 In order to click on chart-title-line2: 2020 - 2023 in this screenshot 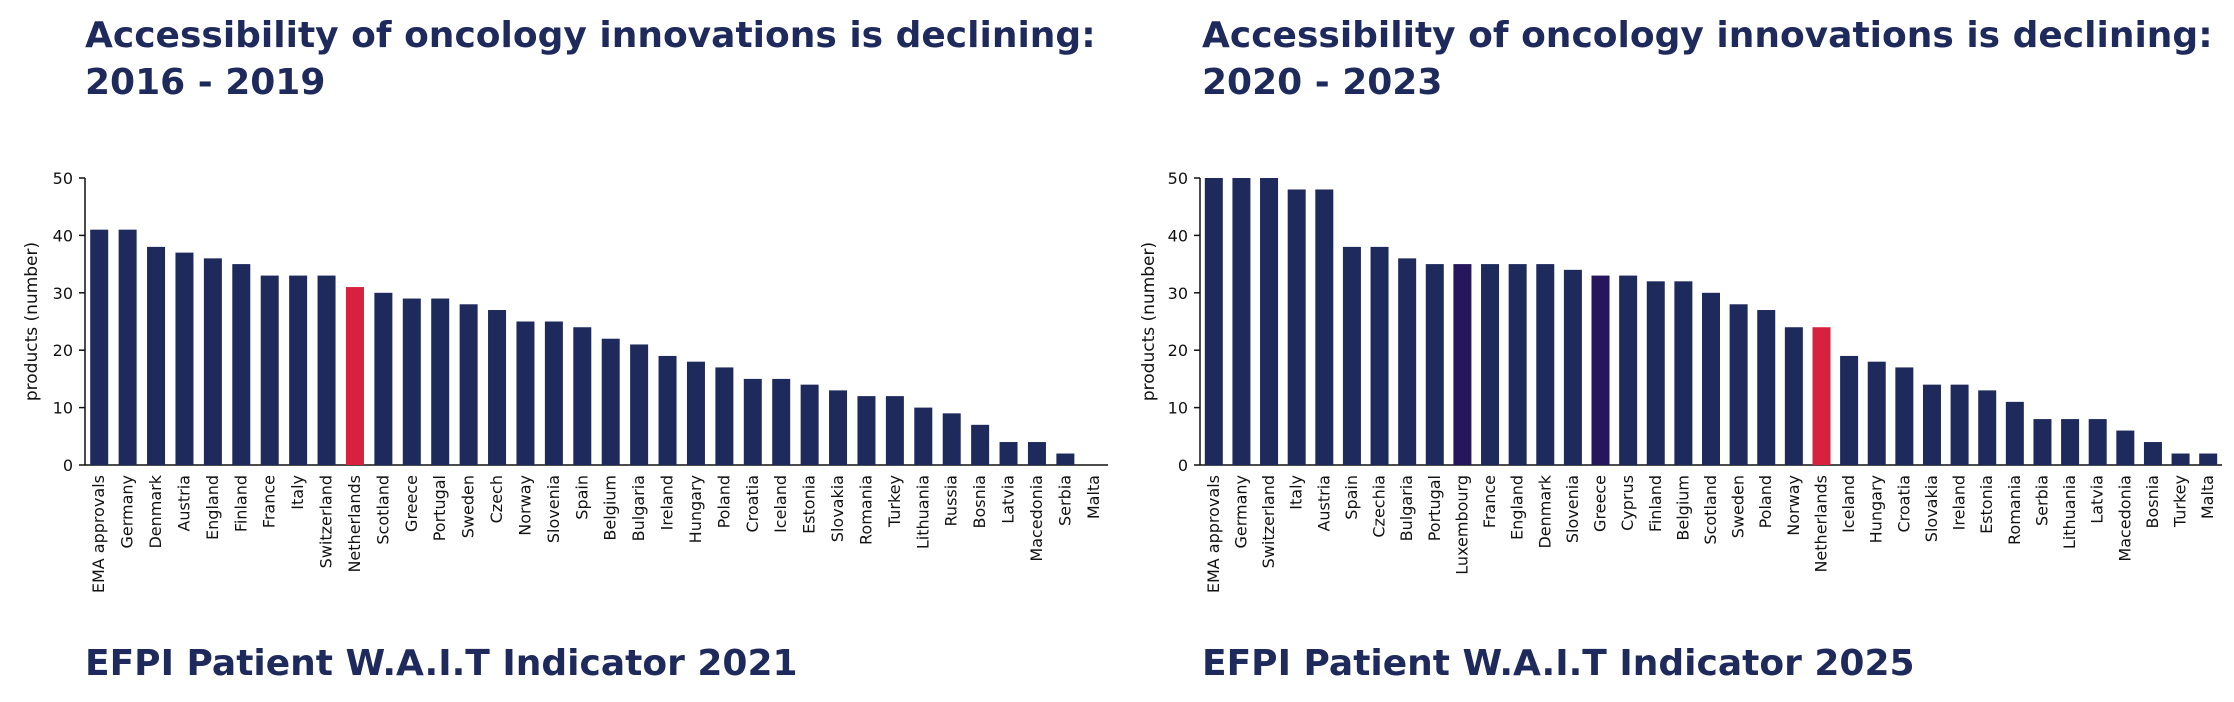, I will do `click(1322, 82)`.